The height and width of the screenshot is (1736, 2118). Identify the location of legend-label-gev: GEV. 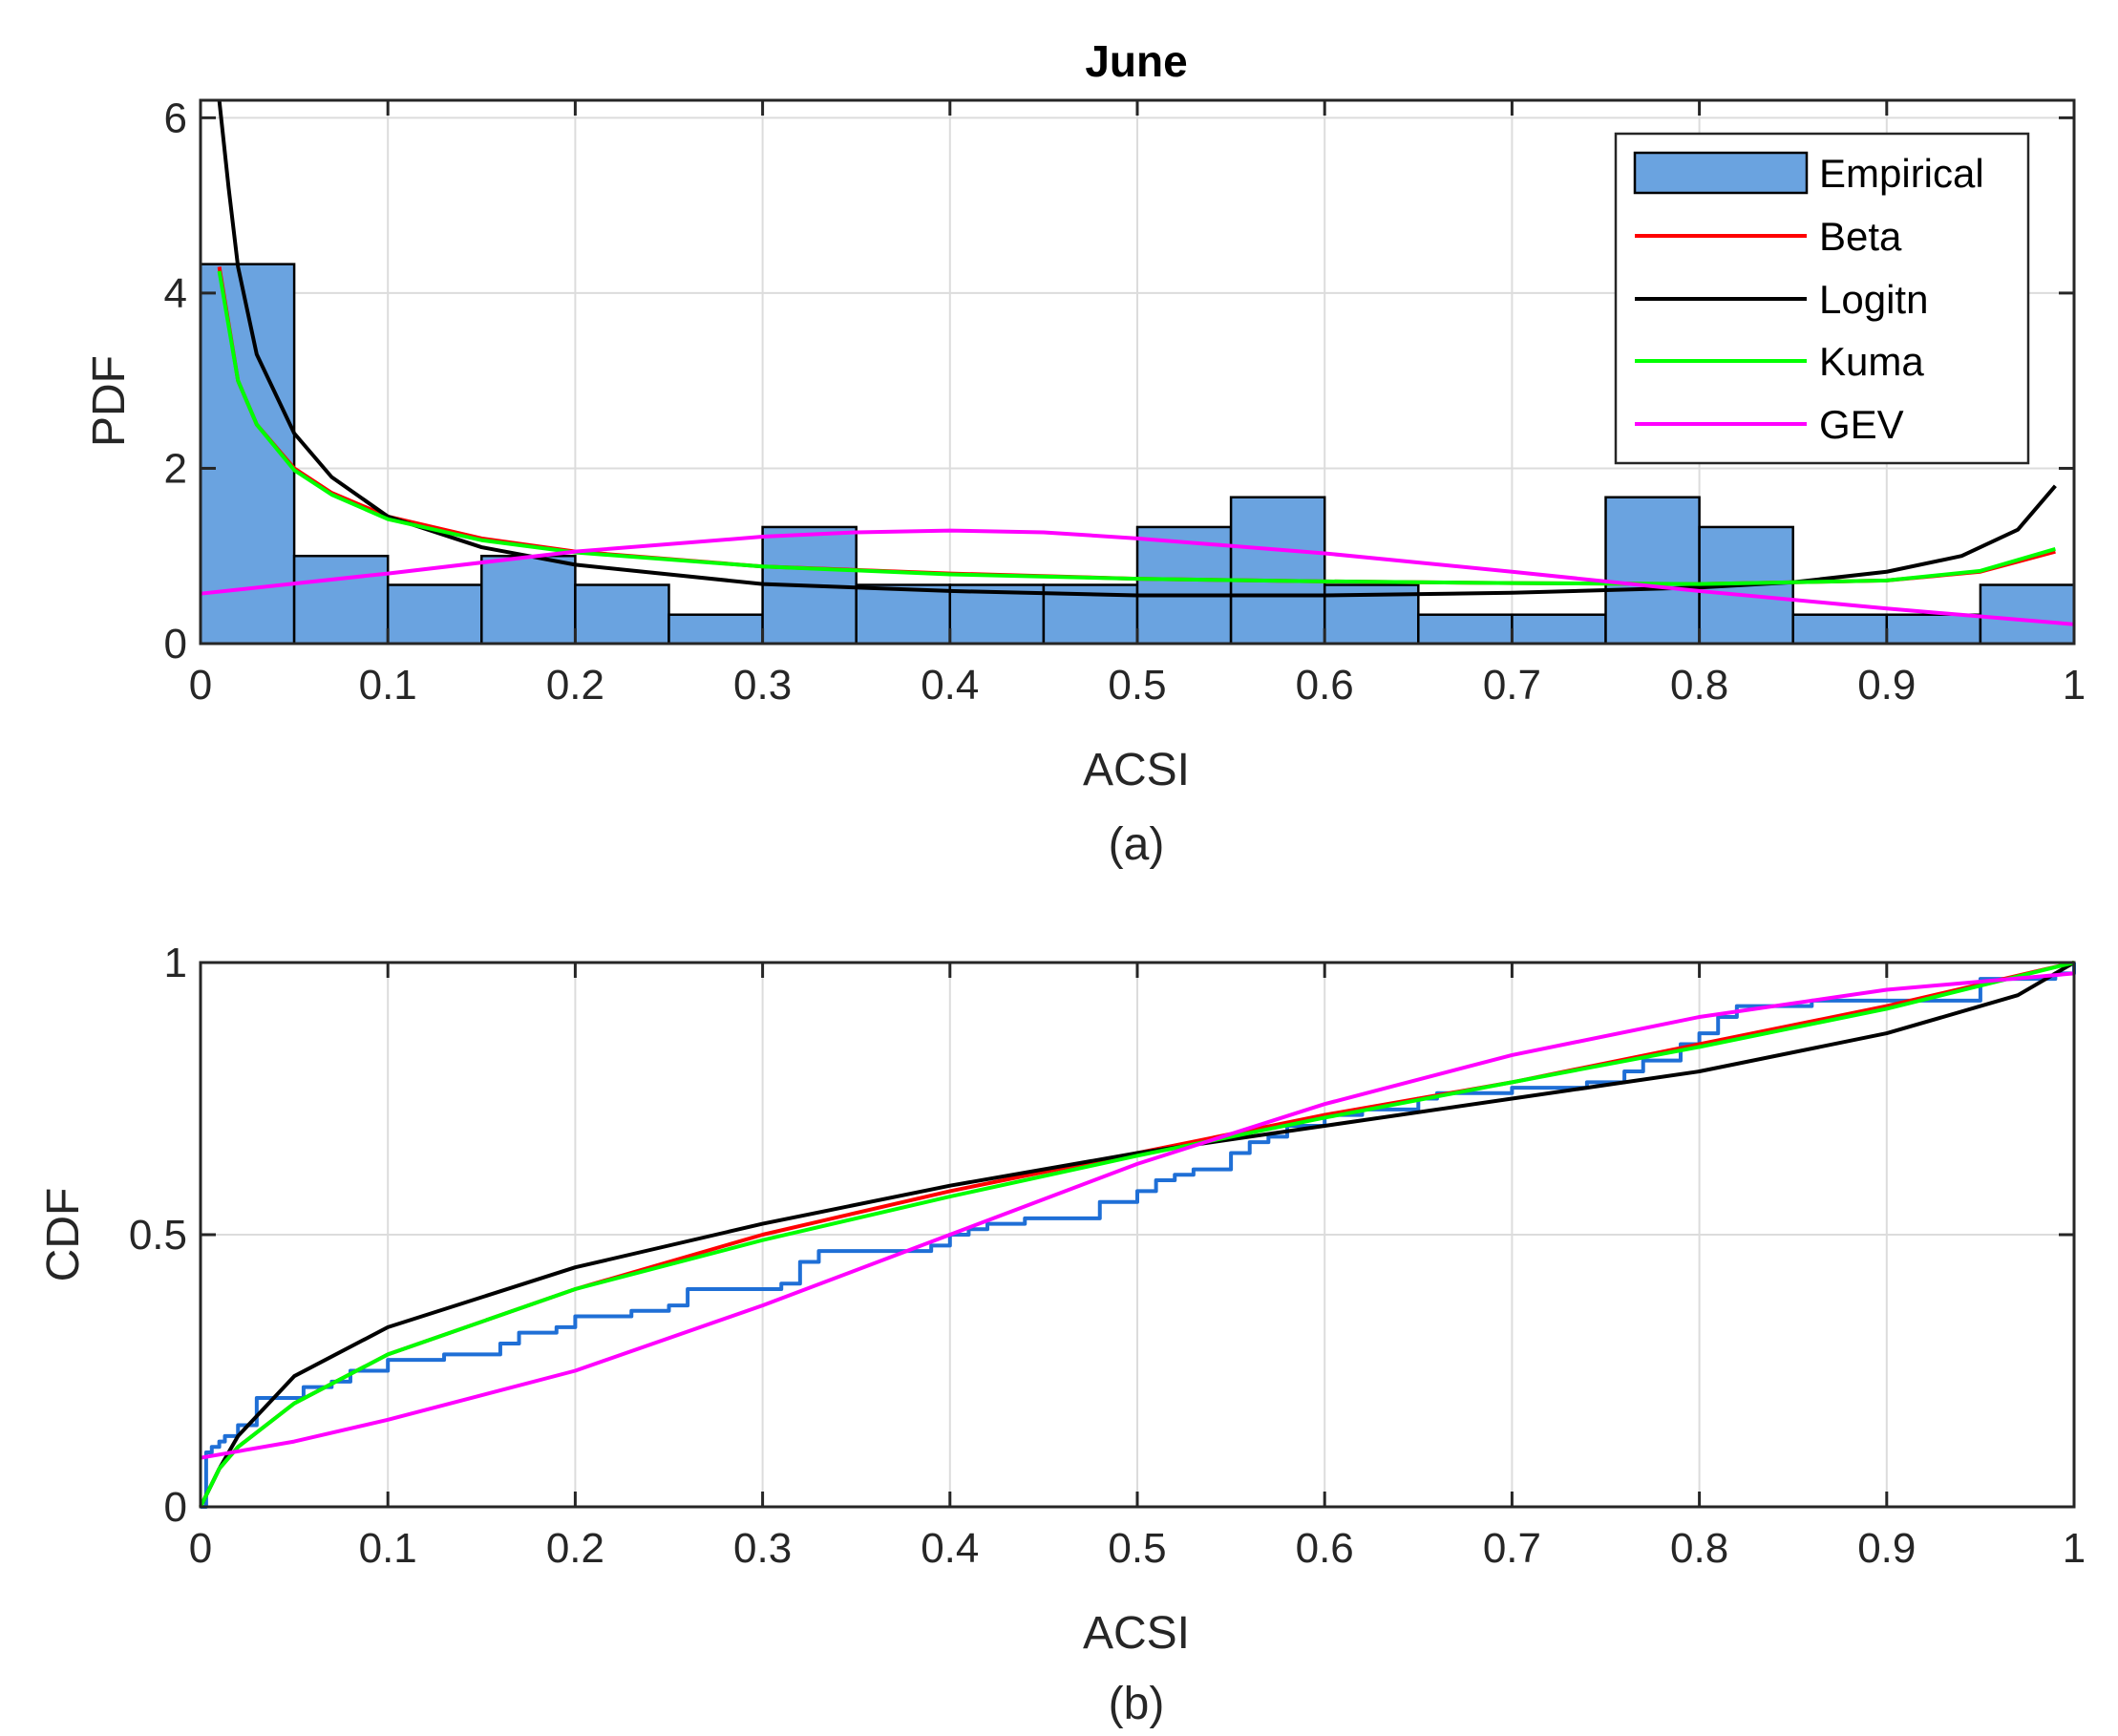
(1862, 424).